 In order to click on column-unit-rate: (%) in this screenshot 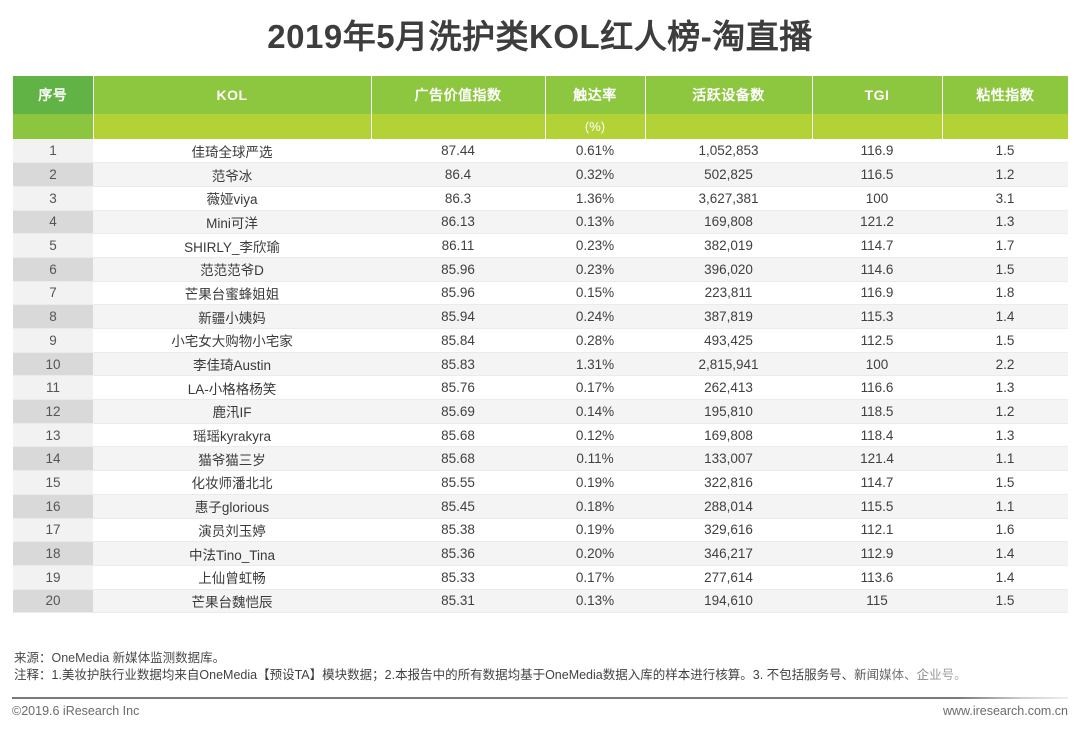, I will do `click(595, 126)`.